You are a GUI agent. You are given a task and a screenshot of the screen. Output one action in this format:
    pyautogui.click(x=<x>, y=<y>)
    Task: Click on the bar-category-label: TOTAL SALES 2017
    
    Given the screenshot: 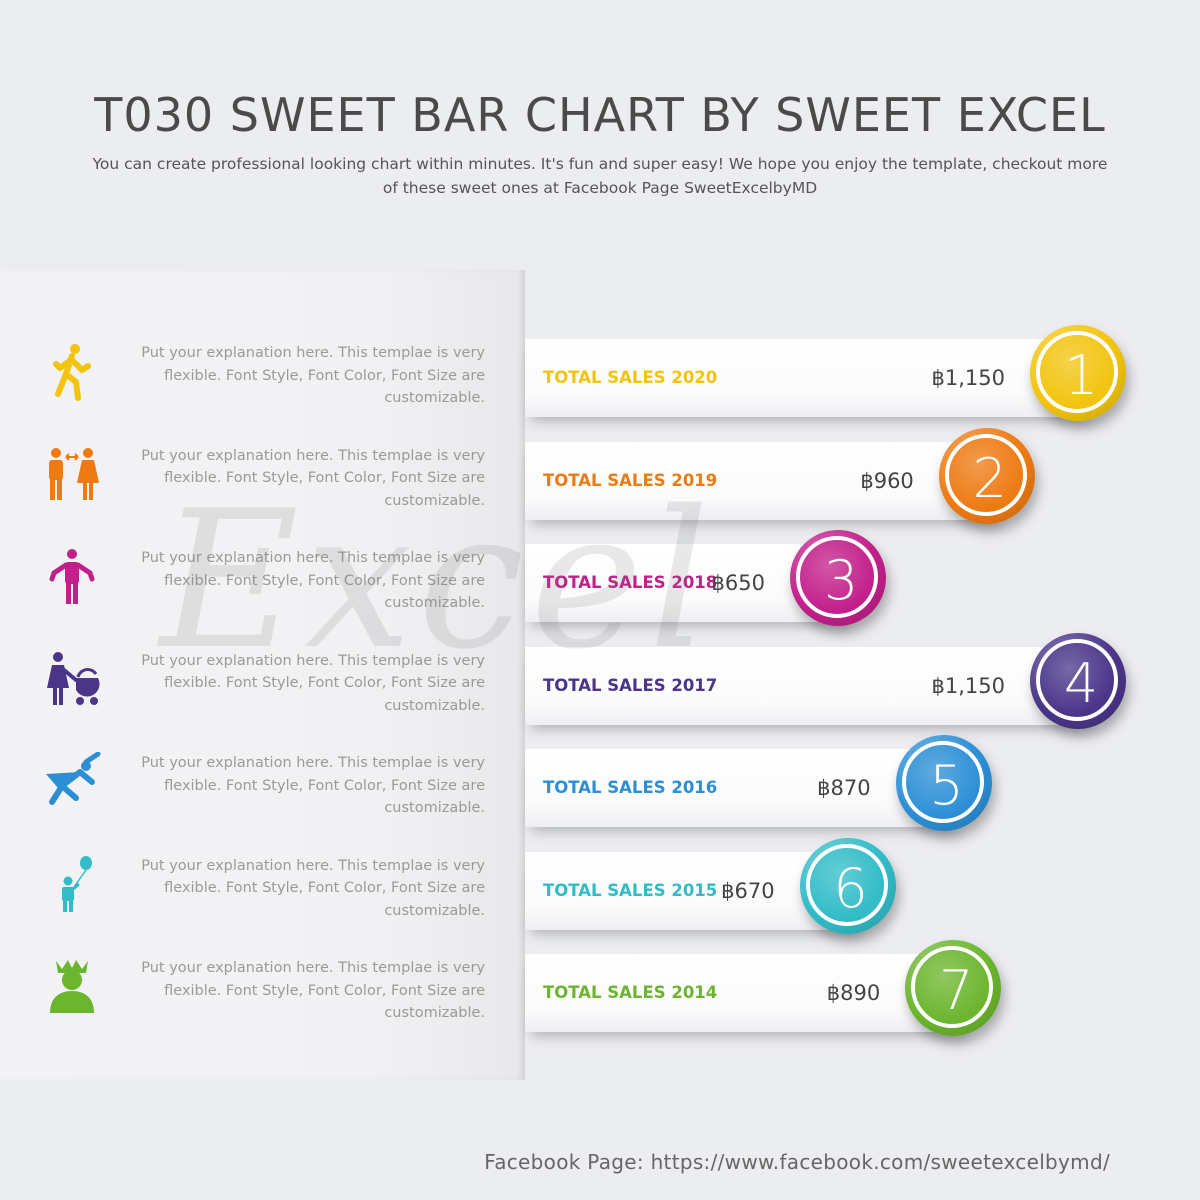 What is the action you would take?
    pyautogui.click(x=630, y=685)
    